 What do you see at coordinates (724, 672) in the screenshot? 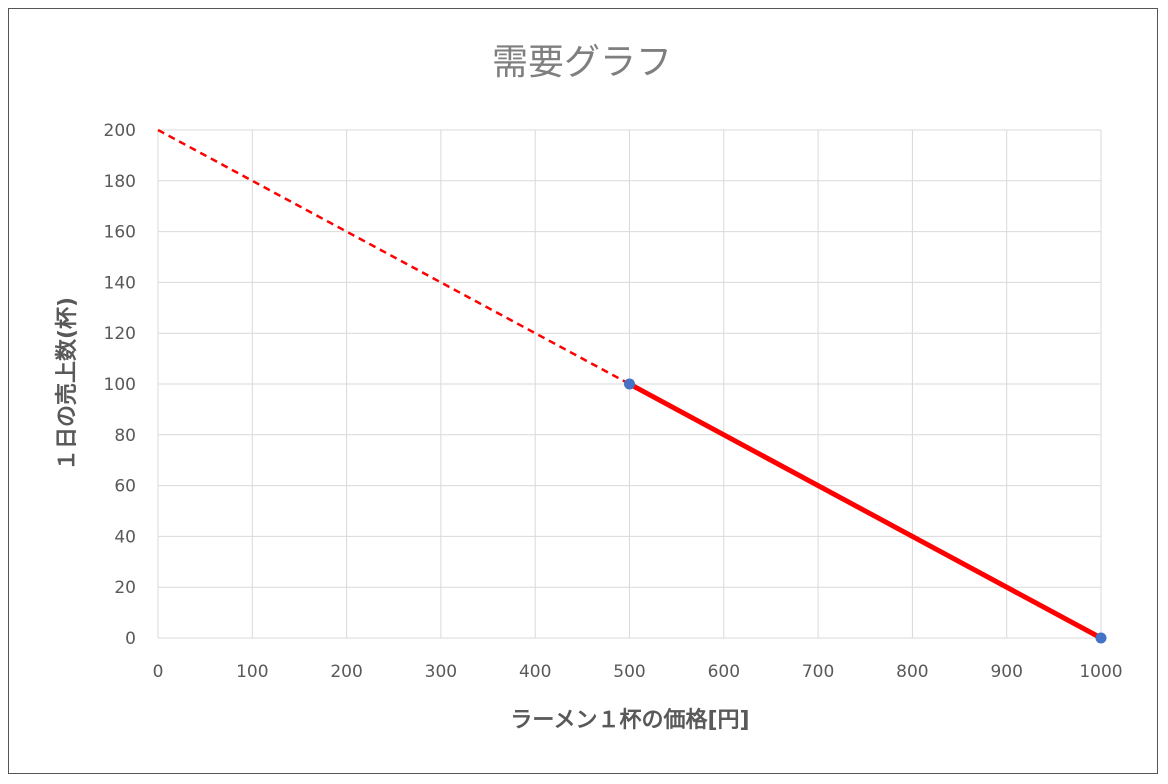
I see `x-tick-label: 600` at bounding box center [724, 672].